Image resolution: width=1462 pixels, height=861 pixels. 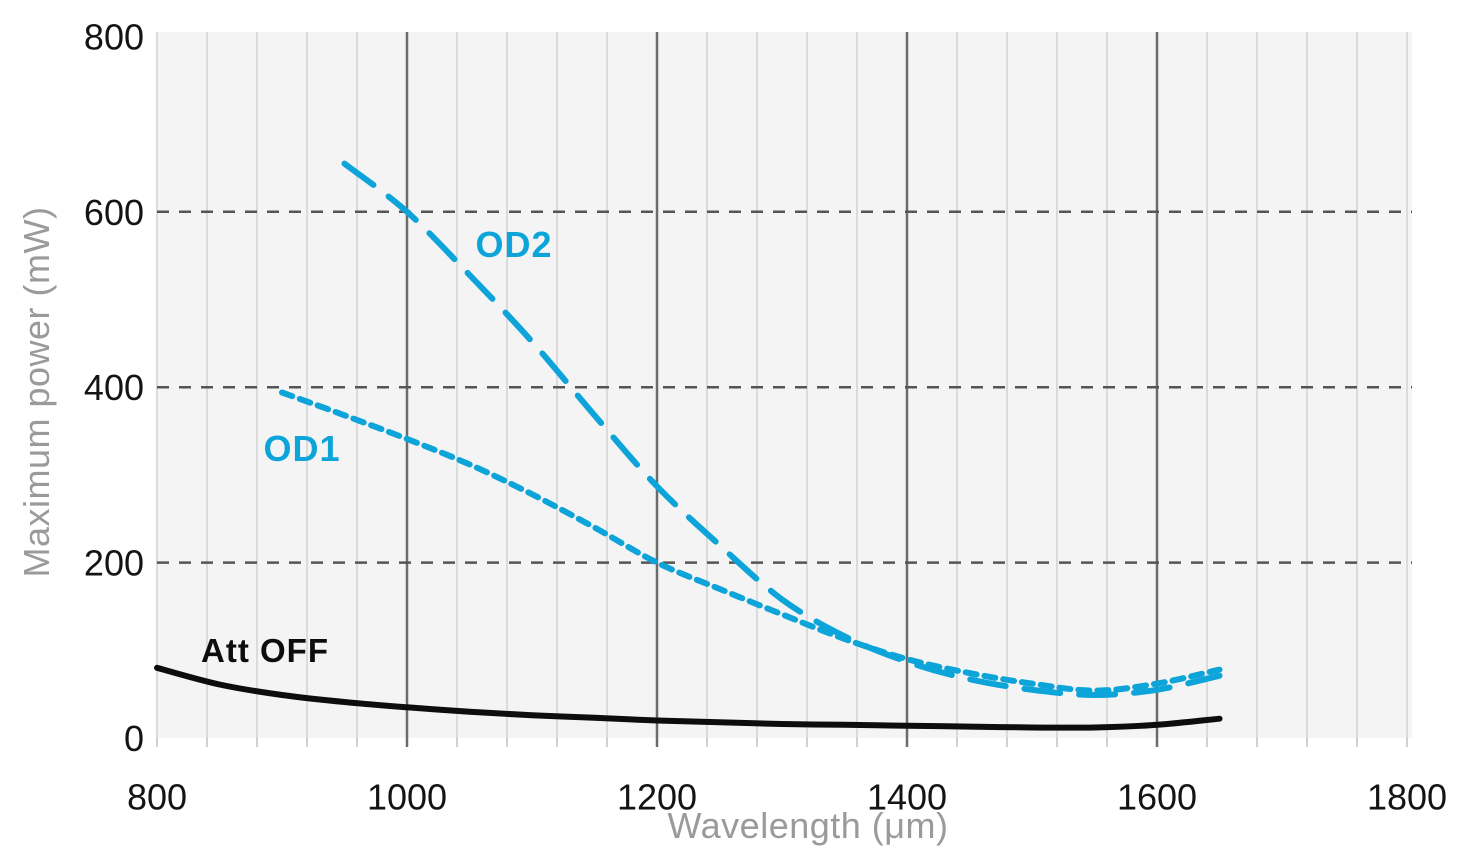 I want to click on x-tick-label: 1200, so click(x=657, y=796).